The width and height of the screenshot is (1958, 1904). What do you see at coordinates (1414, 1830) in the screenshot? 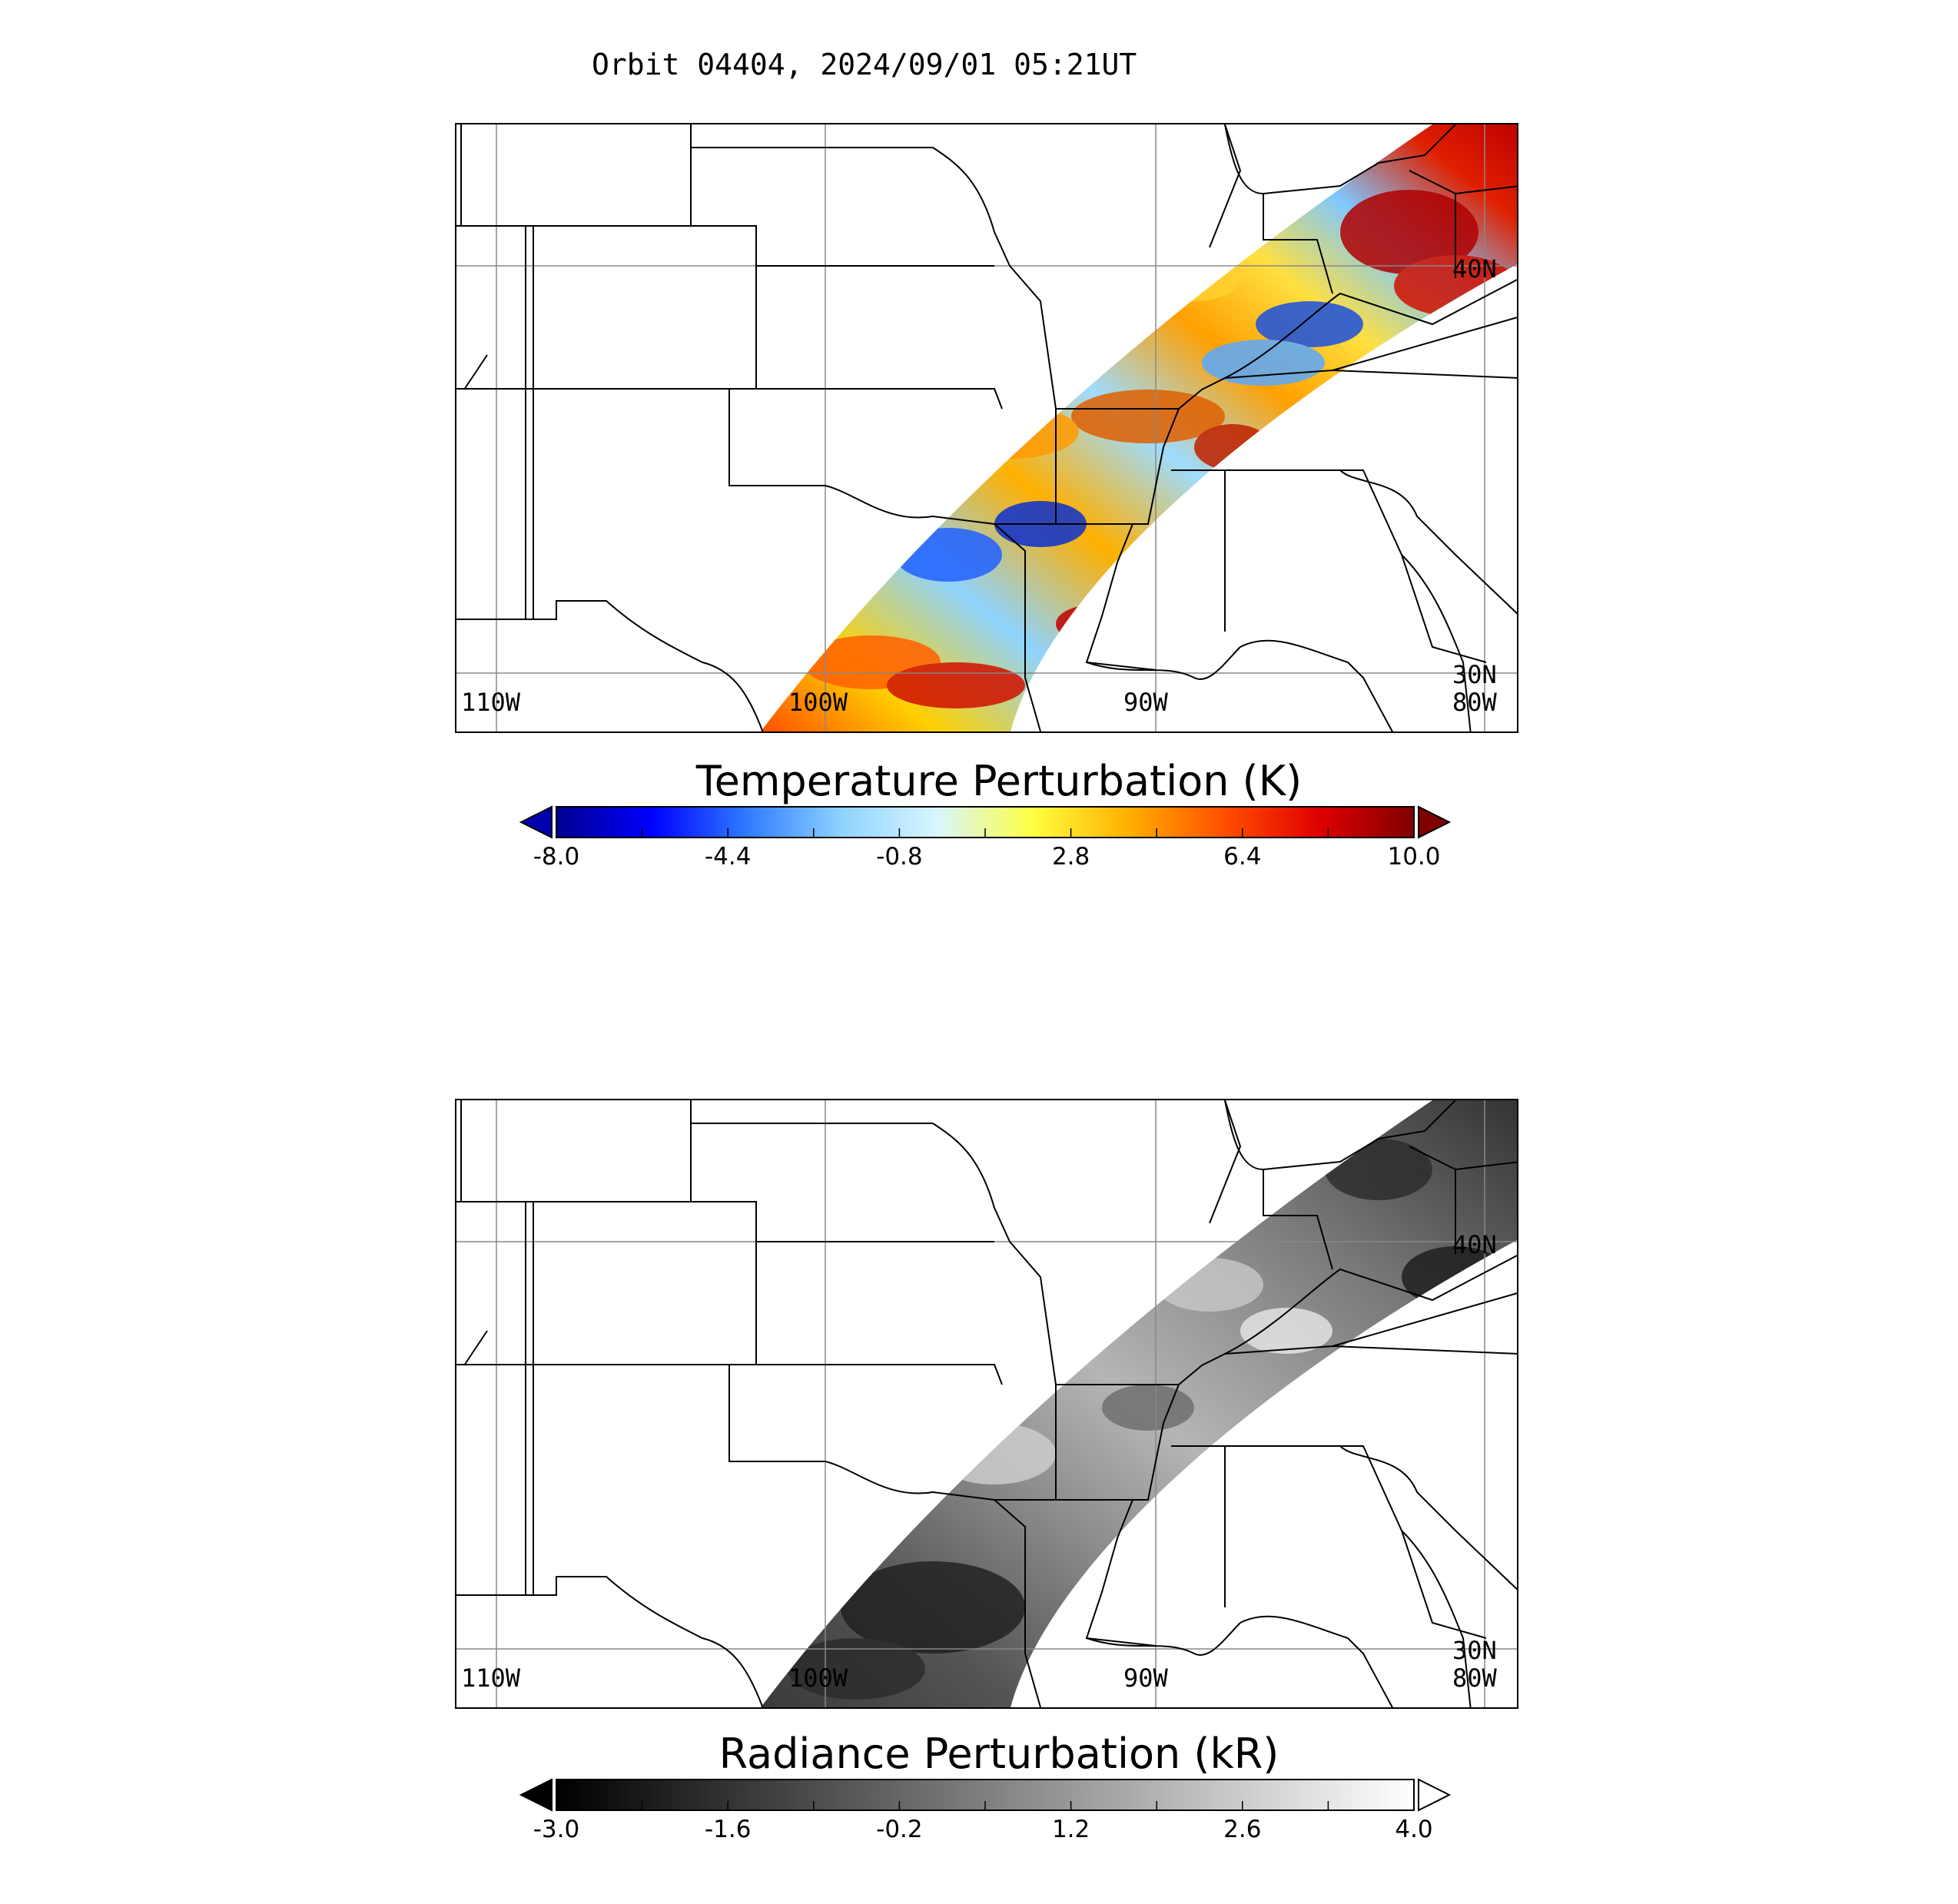
I see `colorbar-tick-label: 4.0` at bounding box center [1414, 1830].